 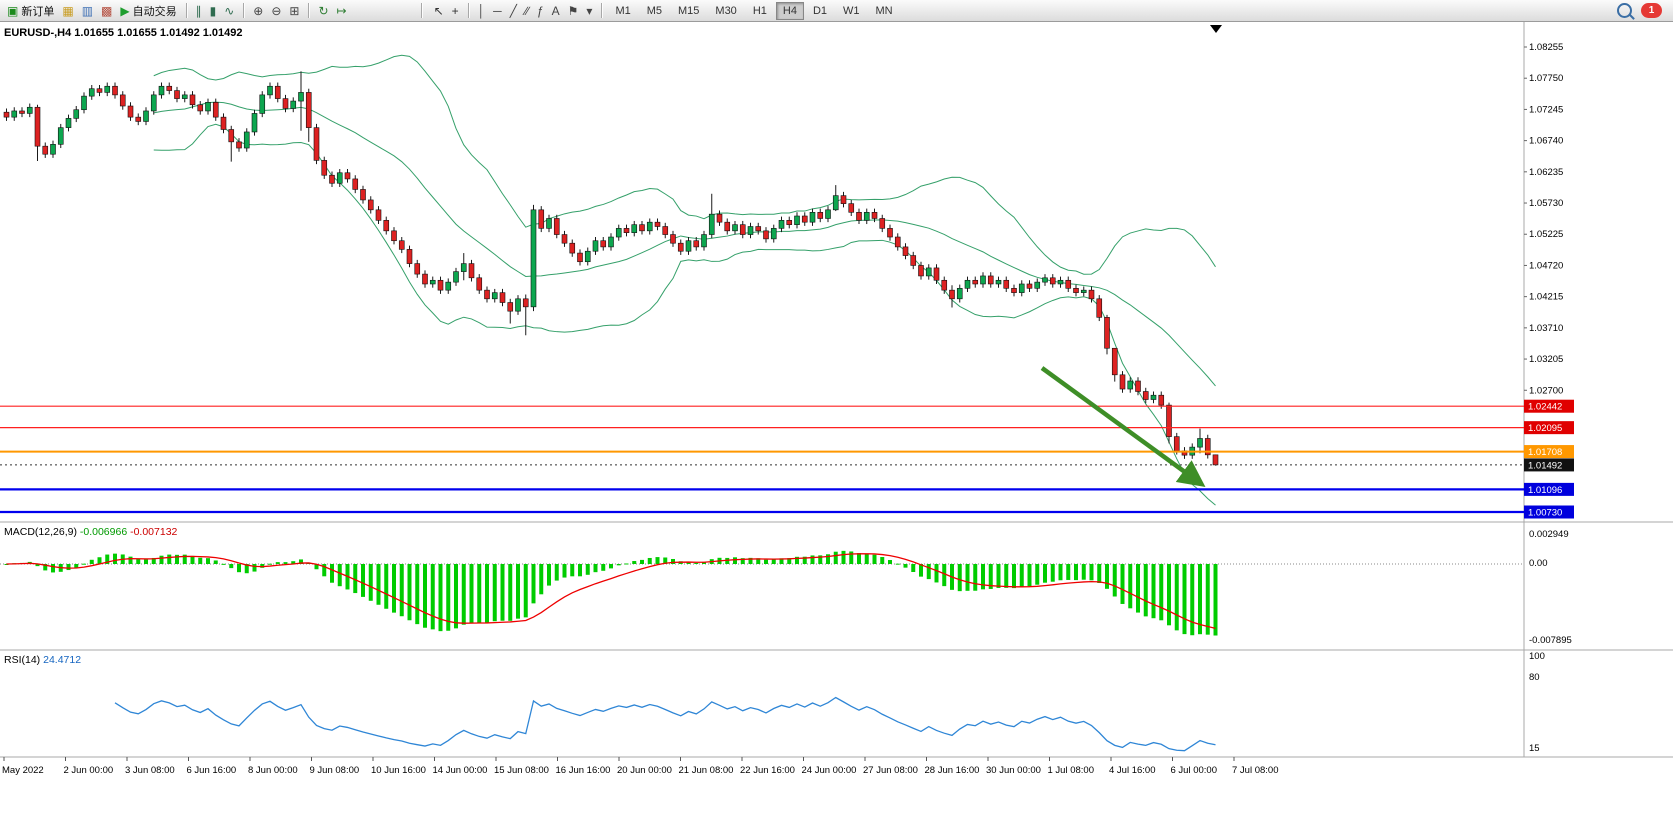 I want to click on timeframe-w1: W1, so click(x=851, y=10).